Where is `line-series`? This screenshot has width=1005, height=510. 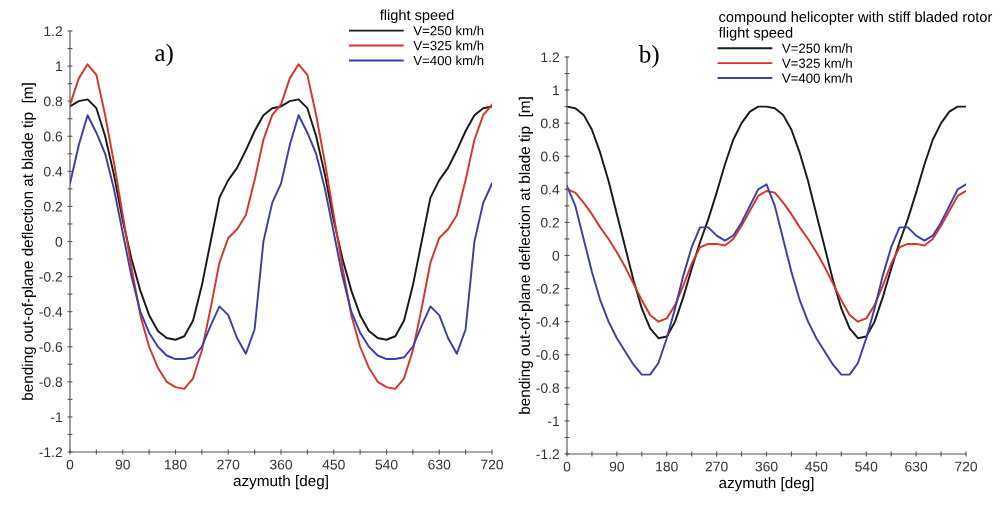 line-series is located at coordinates (766, 255).